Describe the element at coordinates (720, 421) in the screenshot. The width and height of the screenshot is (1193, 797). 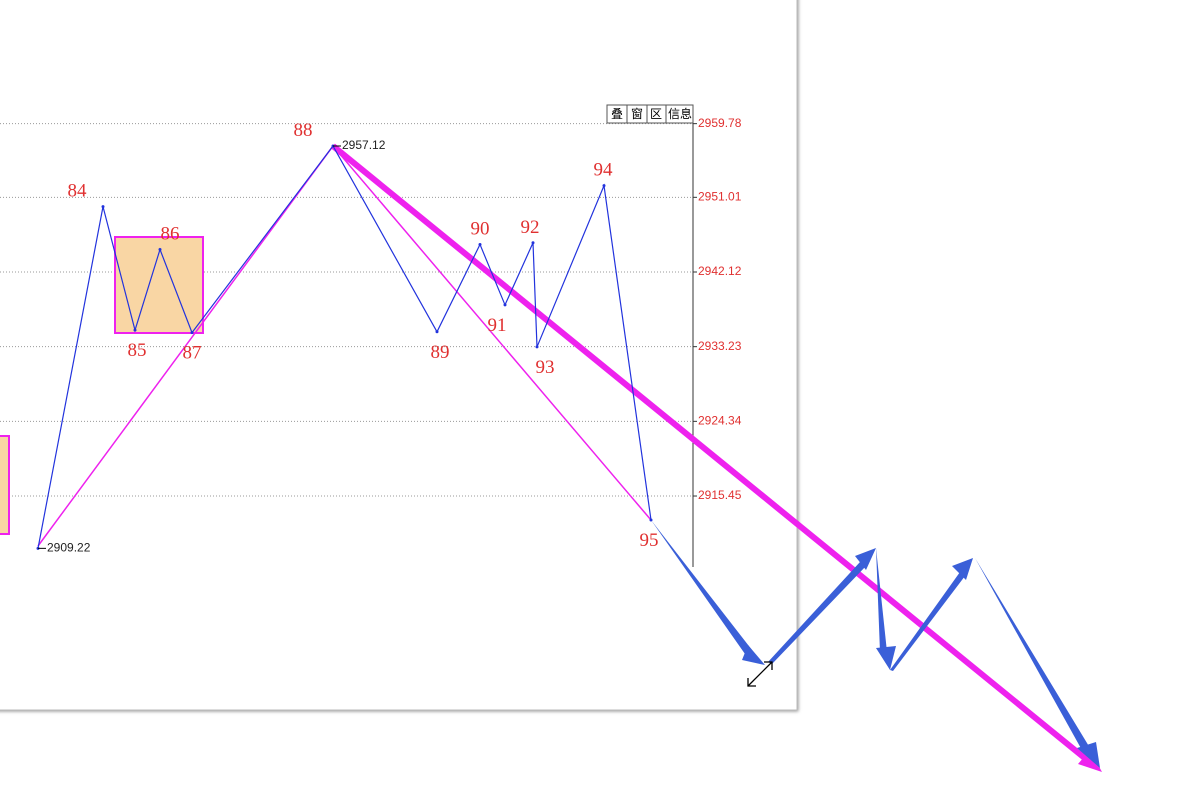
I see `y-tick-label: 2924.34` at that location.